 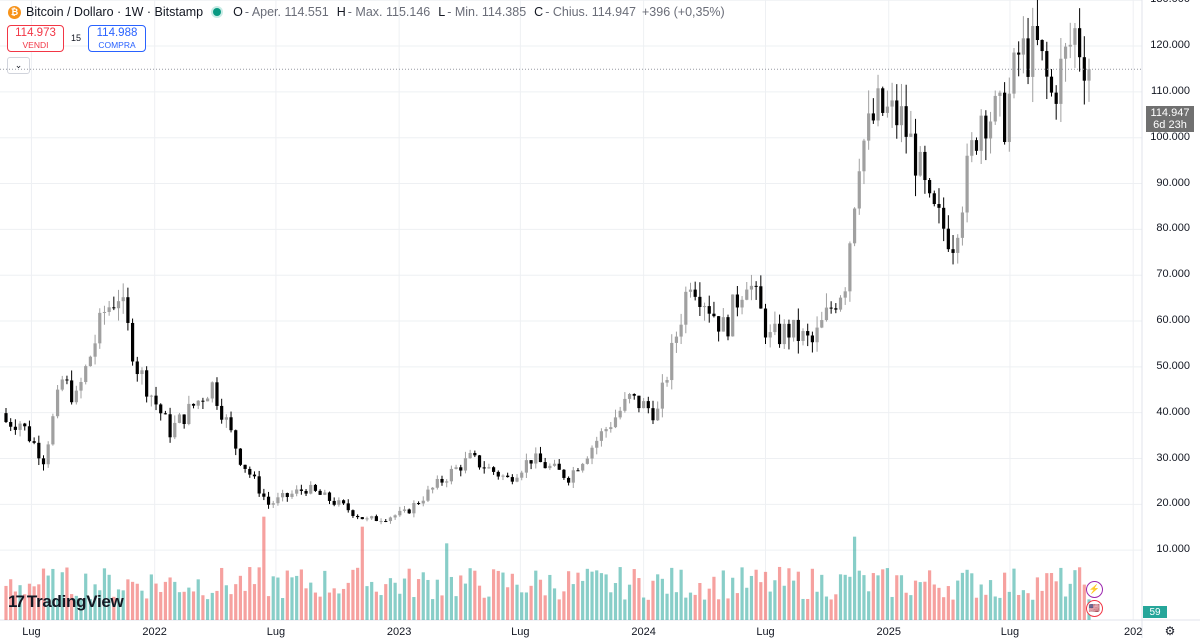 What do you see at coordinates (75, 601) in the screenshot?
I see `tradingview-logo-text: TradingView` at bounding box center [75, 601].